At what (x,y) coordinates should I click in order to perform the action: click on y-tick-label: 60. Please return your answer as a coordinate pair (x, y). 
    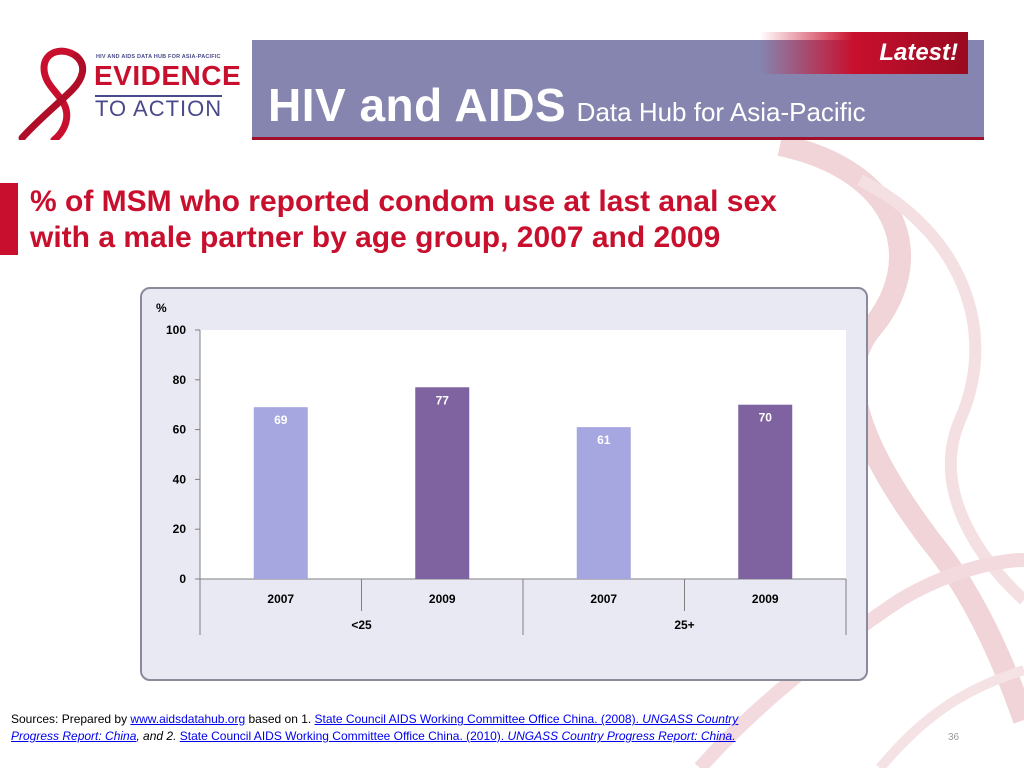
    Looking at the image, I should click on (180, 430).